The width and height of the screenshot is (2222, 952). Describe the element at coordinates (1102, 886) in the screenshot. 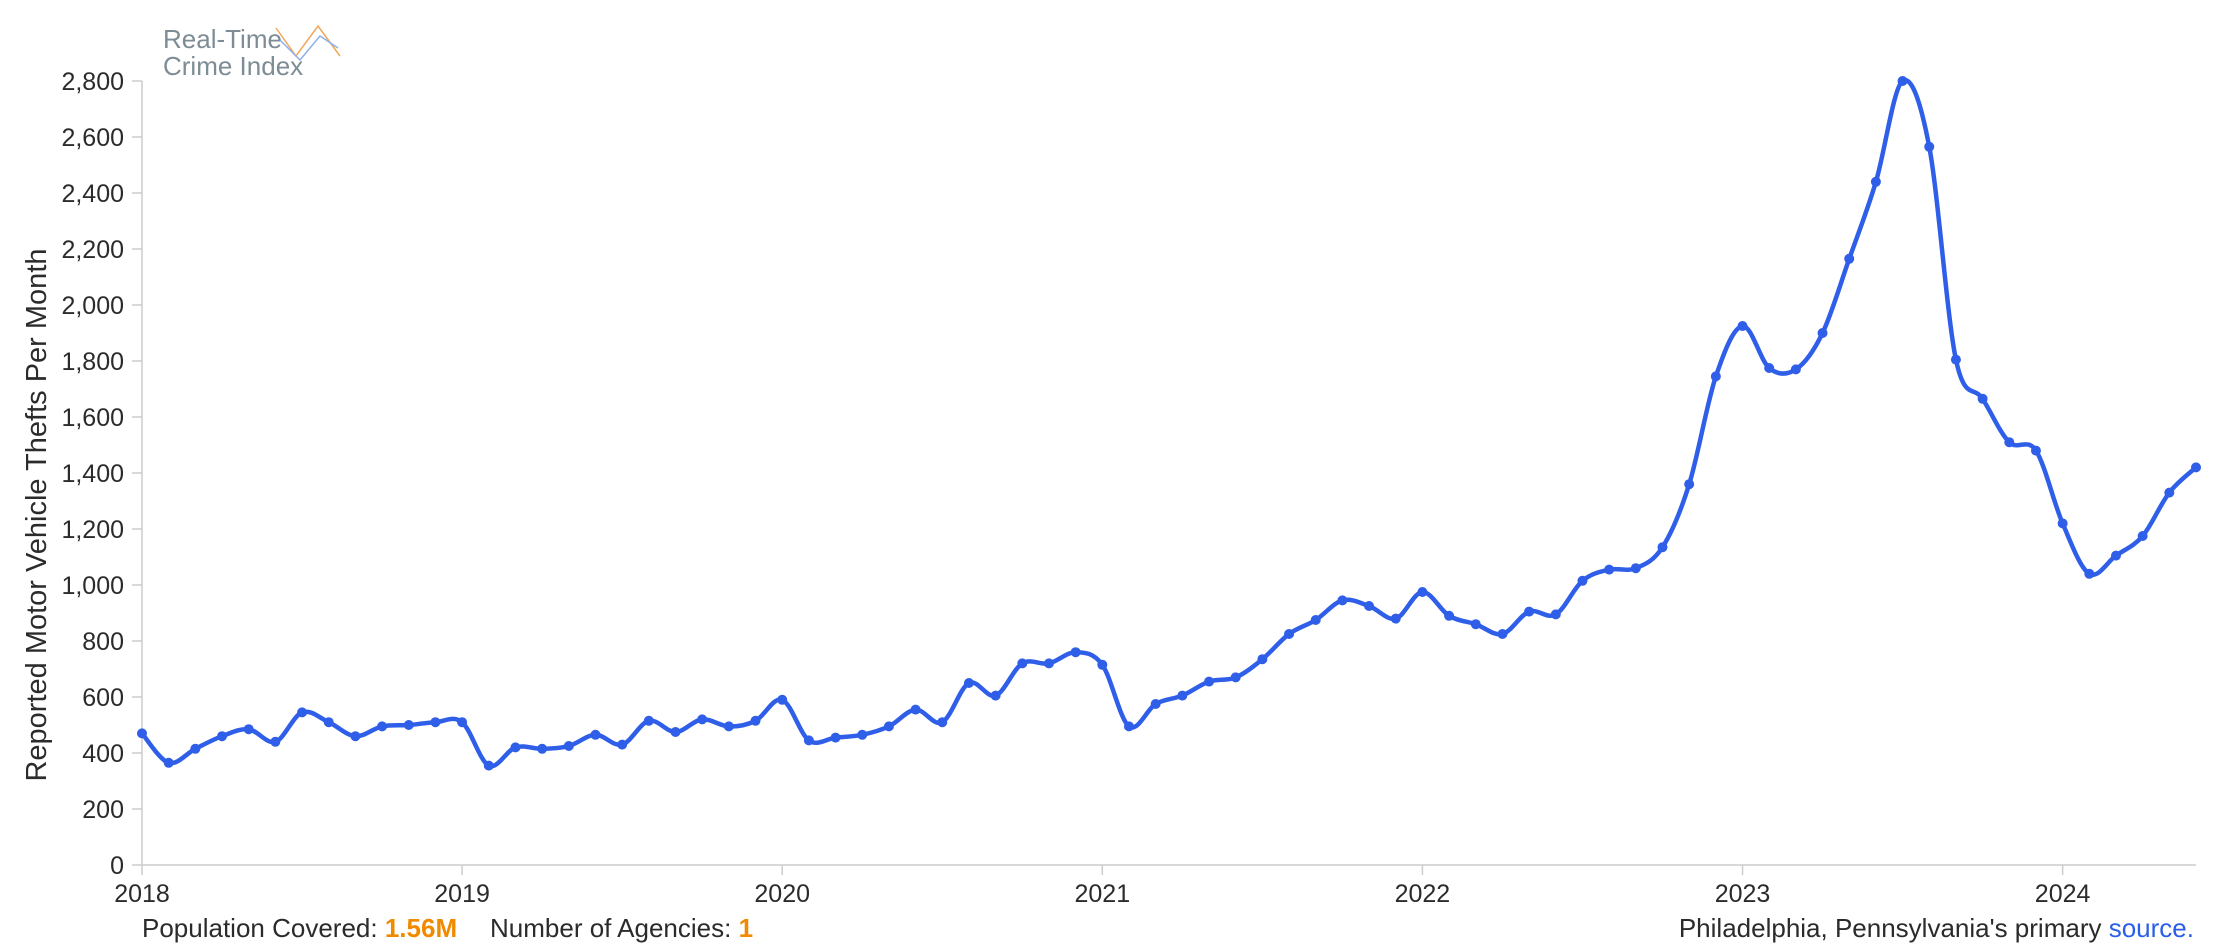

I see `x-axis-ticks: 2018 2019 2020 2021 2022 2023 2024` at that location.